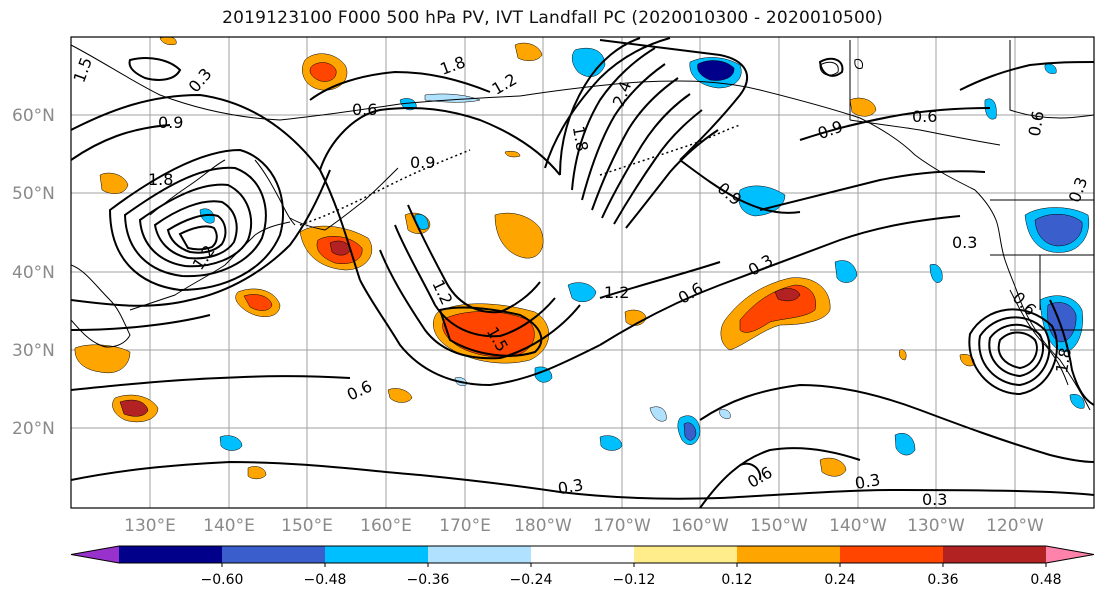 The image size is (1105, 601). I want to click on colorbar-tick-label: −0.36, so click(428, 580).